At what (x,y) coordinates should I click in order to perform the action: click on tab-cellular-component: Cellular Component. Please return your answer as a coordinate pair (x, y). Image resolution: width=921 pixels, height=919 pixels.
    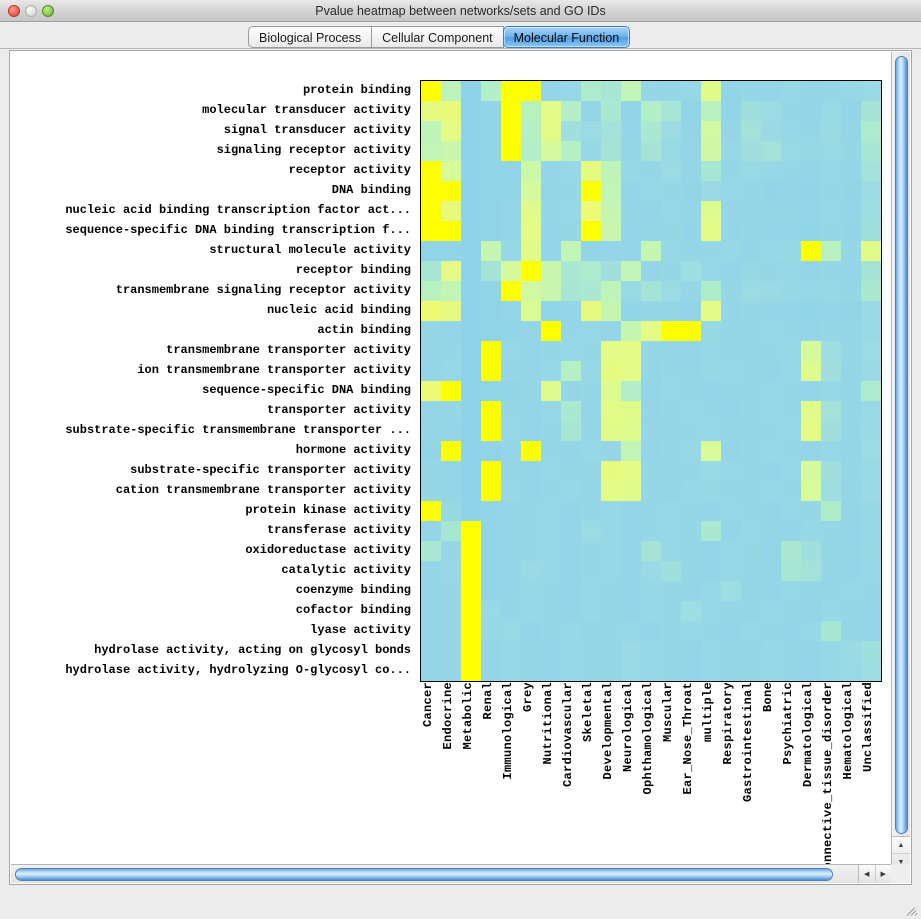
    Looking at the image, I should click on (438, 37).